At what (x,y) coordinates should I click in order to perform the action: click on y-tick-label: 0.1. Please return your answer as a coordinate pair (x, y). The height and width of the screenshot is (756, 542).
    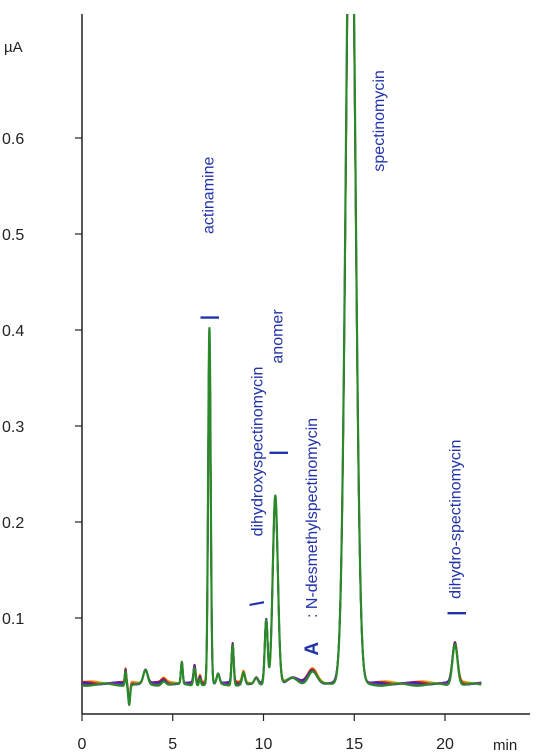
    Looking at the image, I should click on (13, 619).